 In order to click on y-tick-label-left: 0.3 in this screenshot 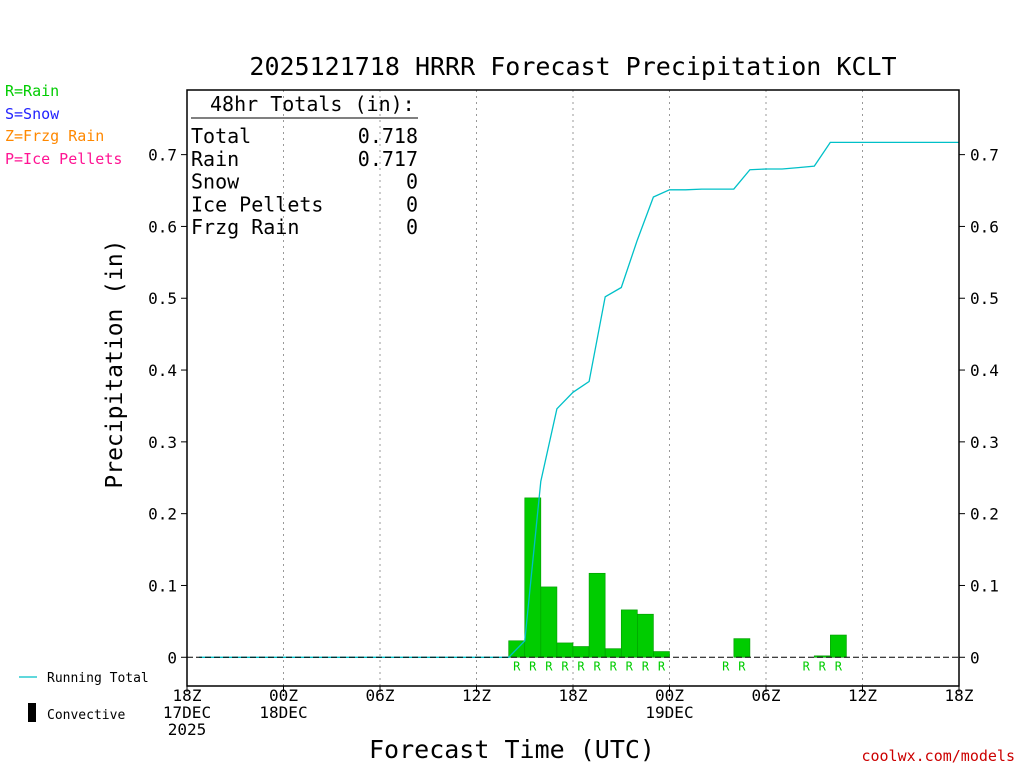, I will do `click(162, 442)`.